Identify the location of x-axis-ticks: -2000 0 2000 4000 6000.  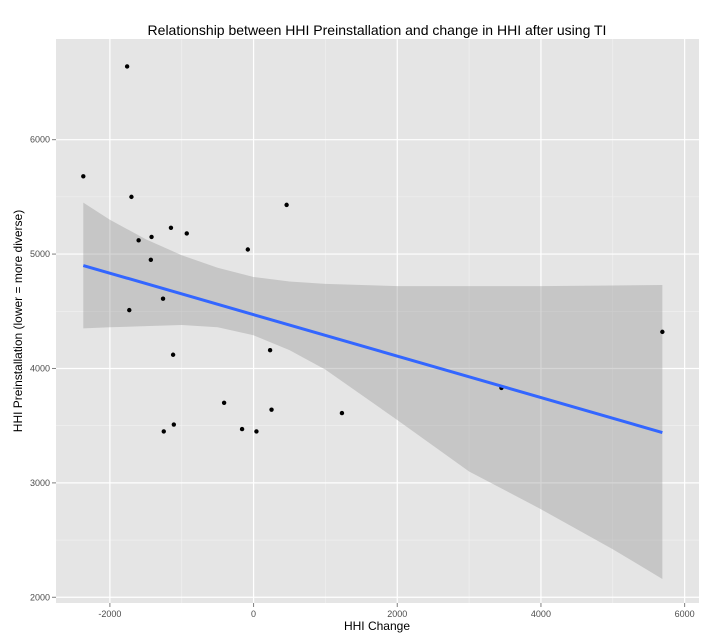
(396, 611).